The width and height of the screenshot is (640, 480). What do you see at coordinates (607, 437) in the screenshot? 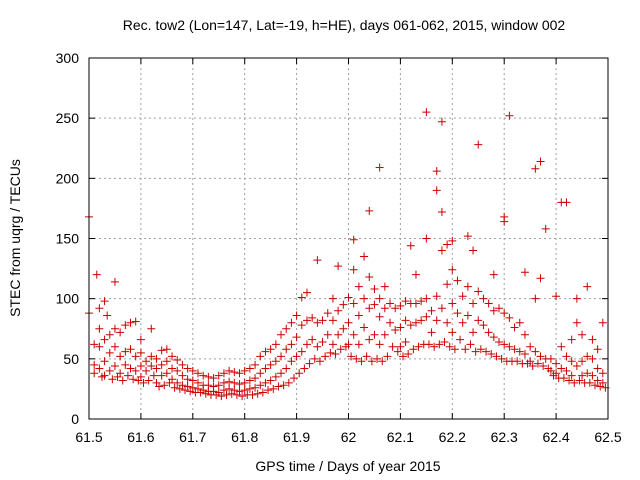
I see `x-tick-label: 62.5` at bounding box center [607, 437].